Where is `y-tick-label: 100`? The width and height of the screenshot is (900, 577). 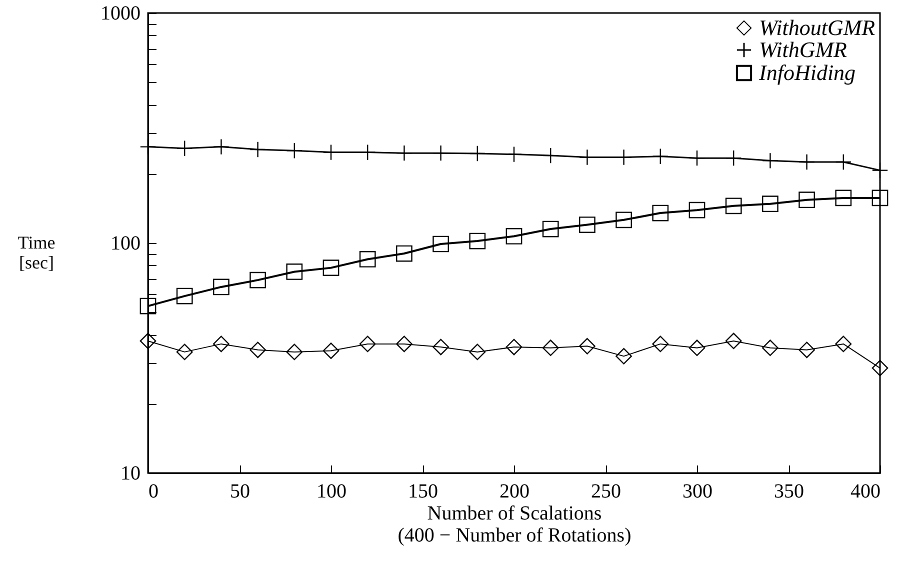
y-tick-label: 100 is located at coordinates (125, 243).